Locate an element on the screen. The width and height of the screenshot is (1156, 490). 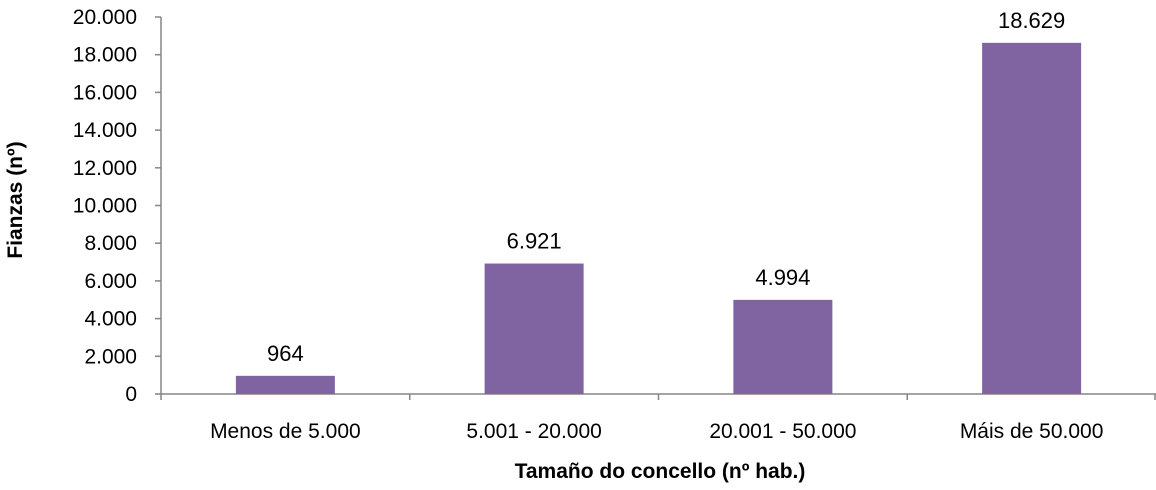
x-category-label: Máis de 50.000 is located at coordinates (1032, 431).